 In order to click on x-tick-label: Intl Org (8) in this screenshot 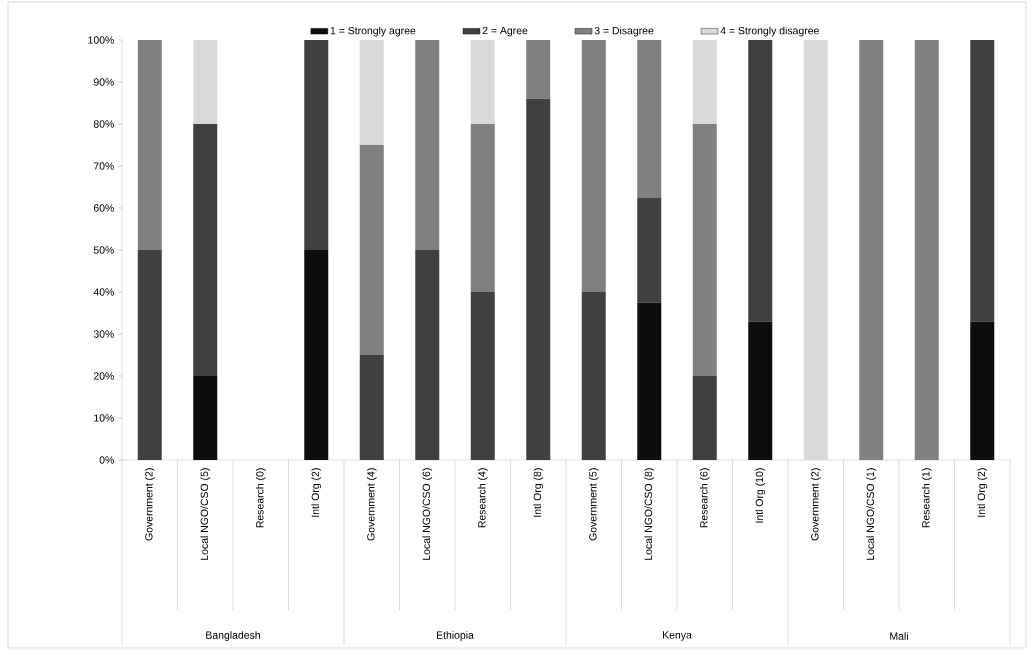, I will do `click(538, 492)`.